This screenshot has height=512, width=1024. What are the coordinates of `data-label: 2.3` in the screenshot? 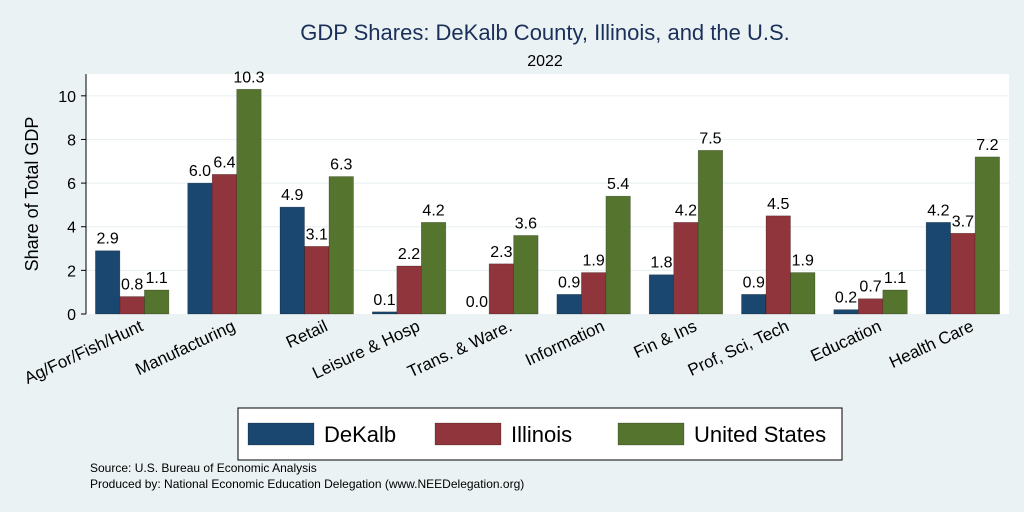 It's located at (501, 252).